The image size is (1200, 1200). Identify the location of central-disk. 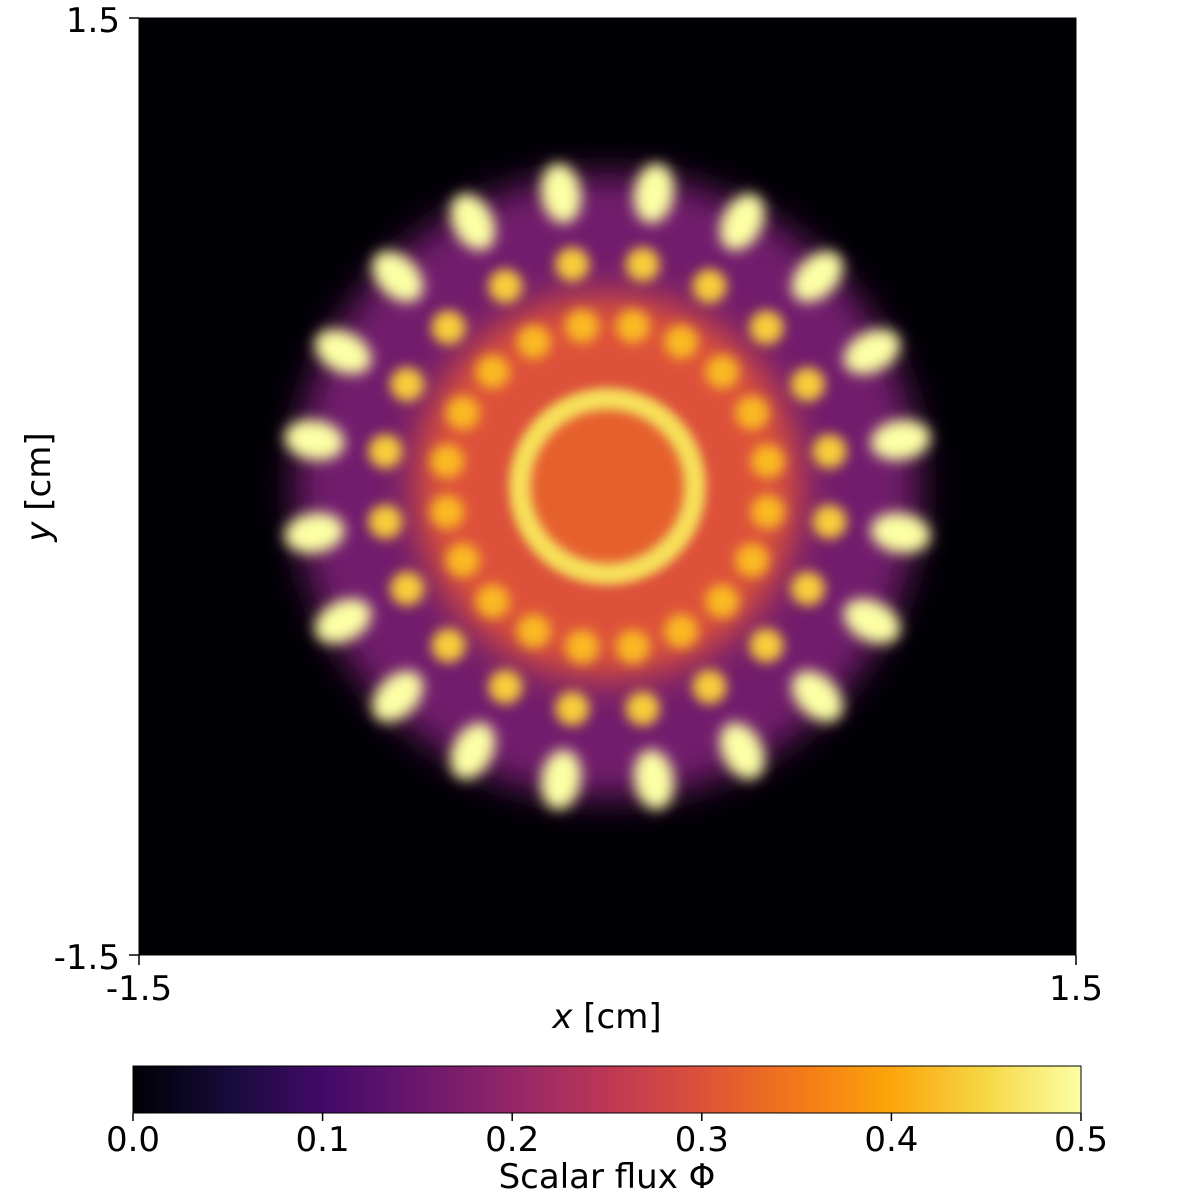
(607, 486).